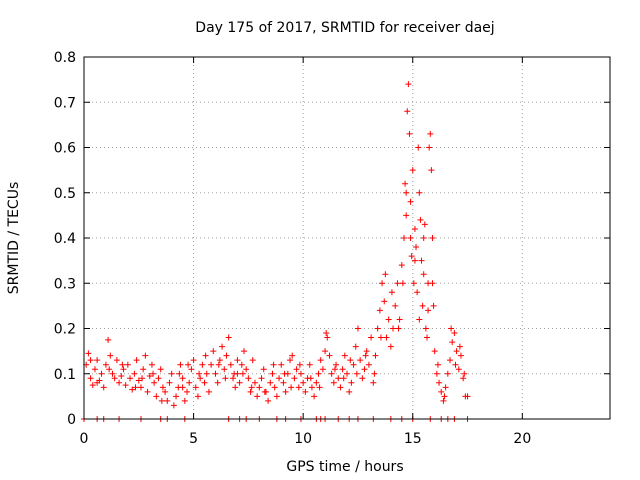 The width and height of the screenshot is (640, 480). I want to click on y-tick-label: 0.5, so click(65, 194).